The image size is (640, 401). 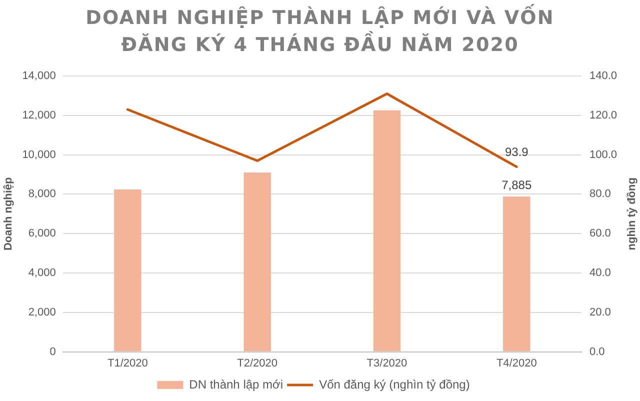 I want to click on y2-tick-label: 40.0, so click(x=600, y=273).